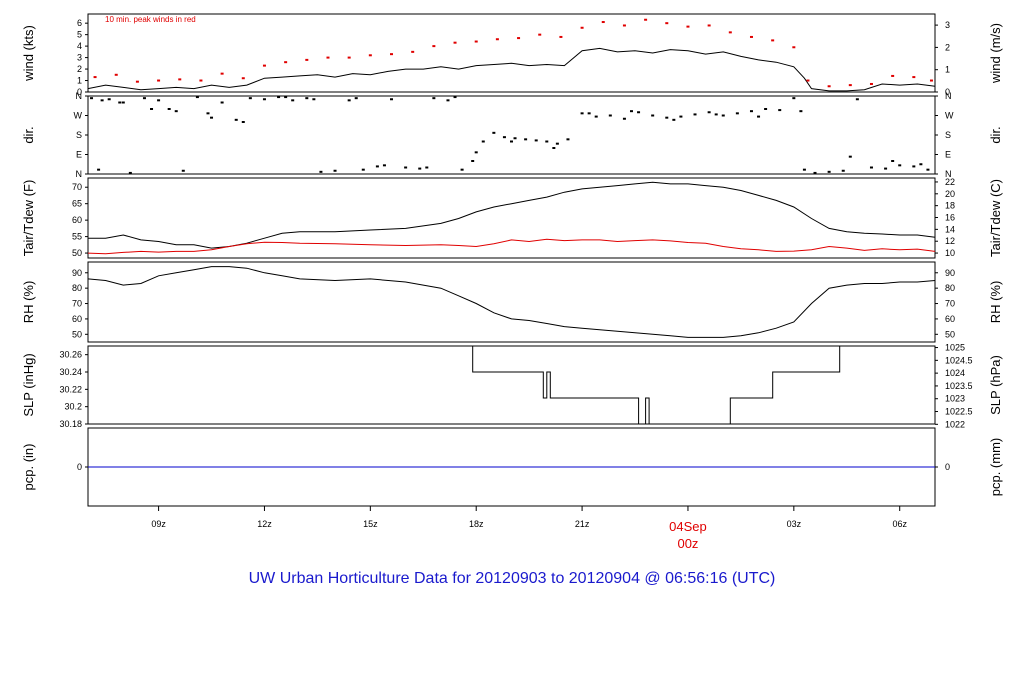 This screenshot has width=1024, height=700. I want to click on temp-left-tick-label: 65, so click(77, 204).